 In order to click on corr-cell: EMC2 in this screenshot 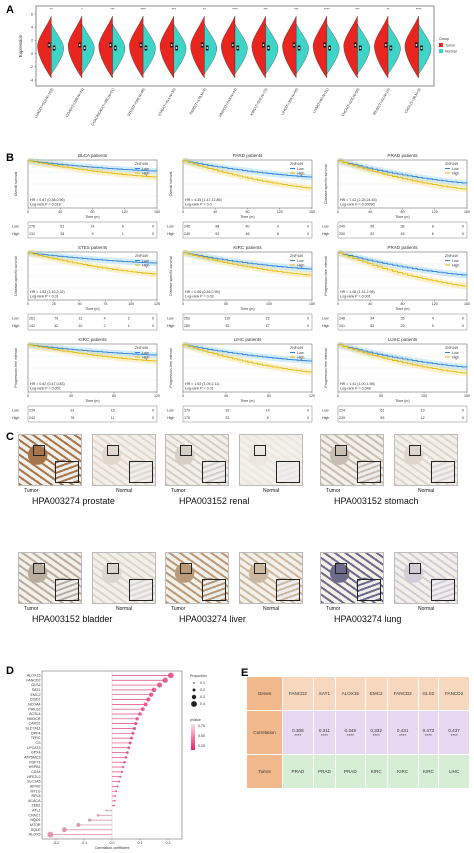, I will do `click(376, 693)`.